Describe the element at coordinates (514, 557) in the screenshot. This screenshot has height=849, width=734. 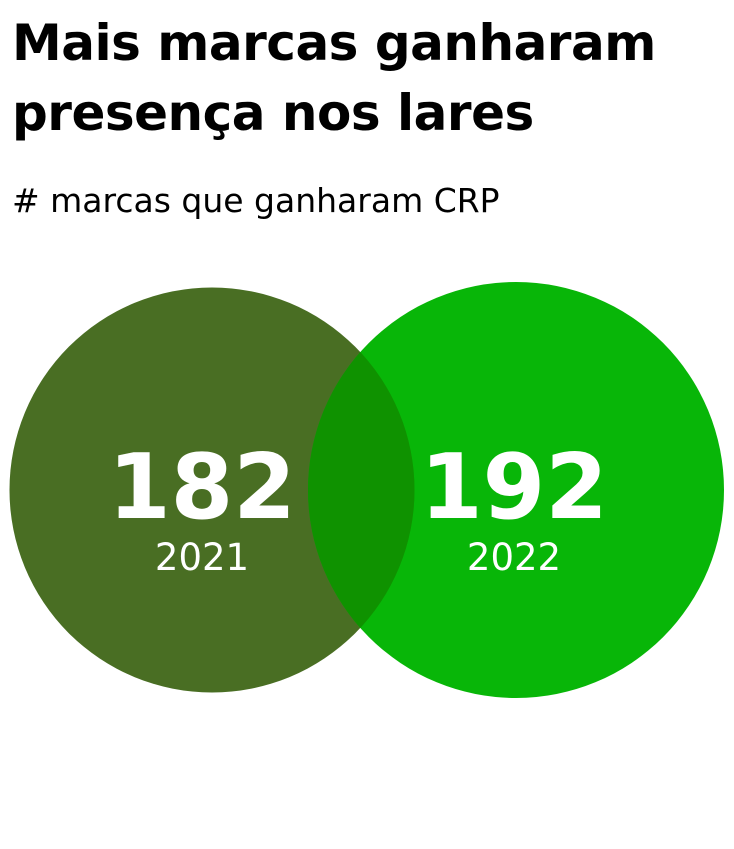
I see `year-label-2022: 2022` at that location.